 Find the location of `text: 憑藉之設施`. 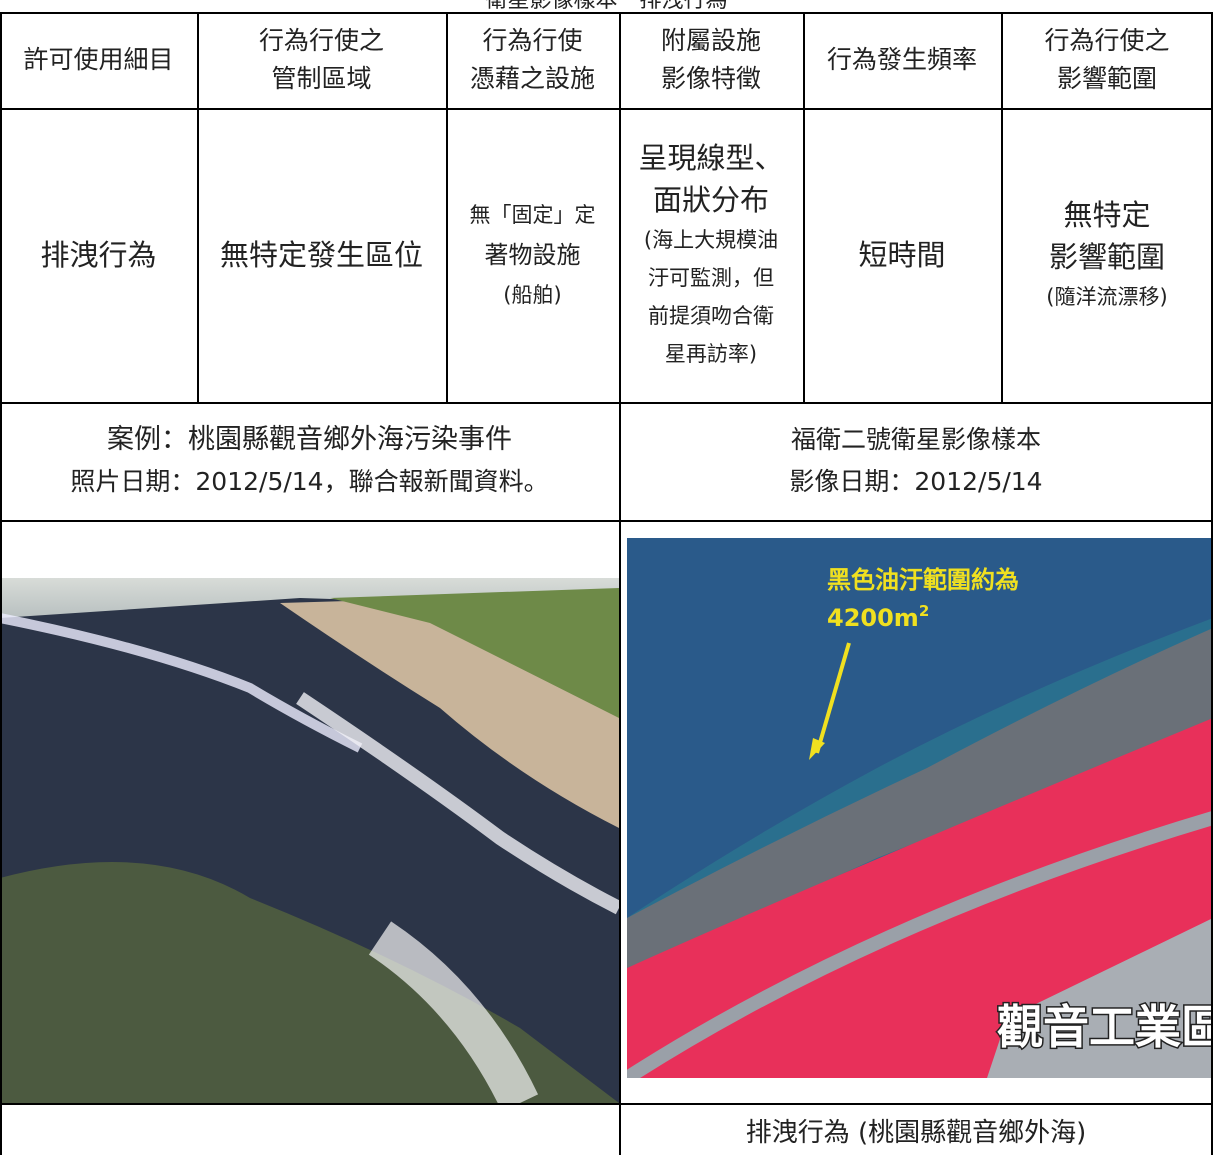

text: 憑藉之設施 is located at coordinates (532, 78).